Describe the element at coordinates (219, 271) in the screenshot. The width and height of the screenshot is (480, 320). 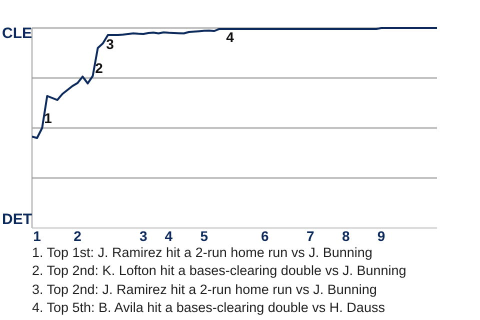
I see `text: 2. Top 2nd: K. Lofton hit a bases-clearing double vs J. Bunning` at that location.